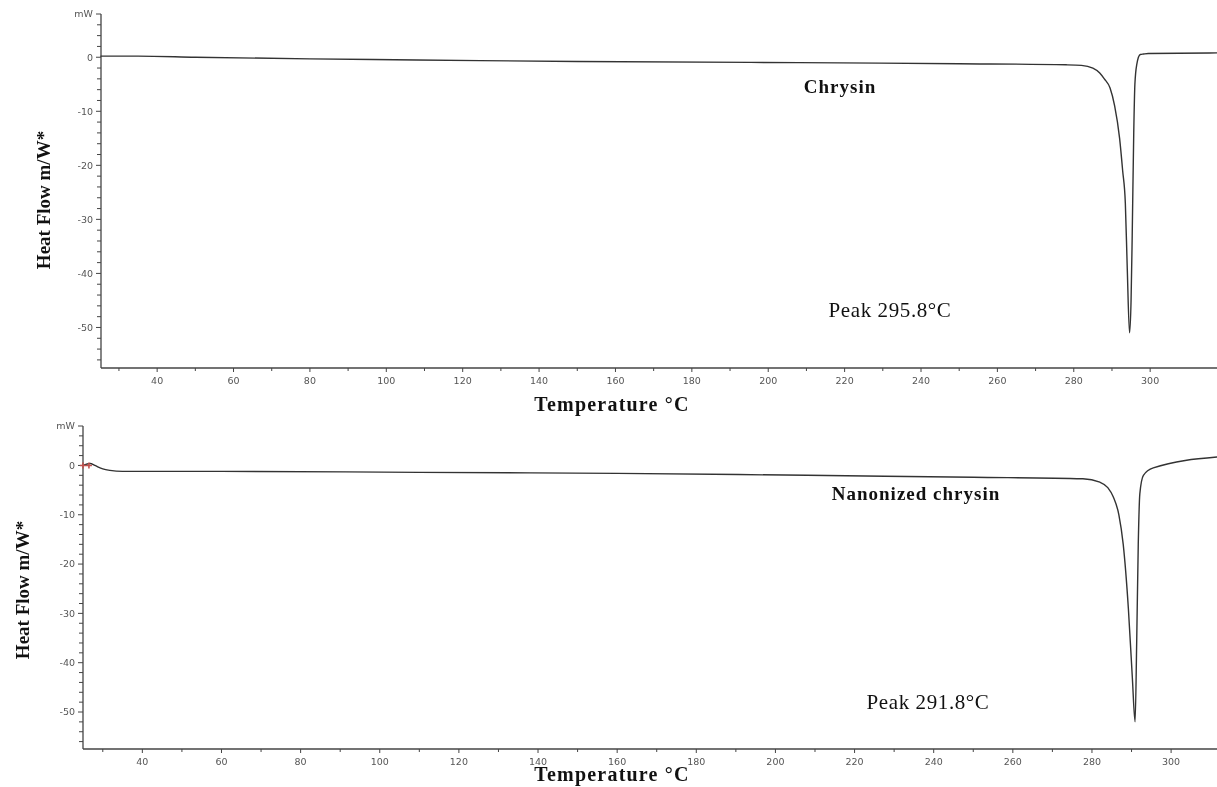 The image size is (1217, 787). What do you see at coordinates (916, 493) in the screenshot?
I see `series-label: Nanonized chrysin` at bounding box center [916, 493].